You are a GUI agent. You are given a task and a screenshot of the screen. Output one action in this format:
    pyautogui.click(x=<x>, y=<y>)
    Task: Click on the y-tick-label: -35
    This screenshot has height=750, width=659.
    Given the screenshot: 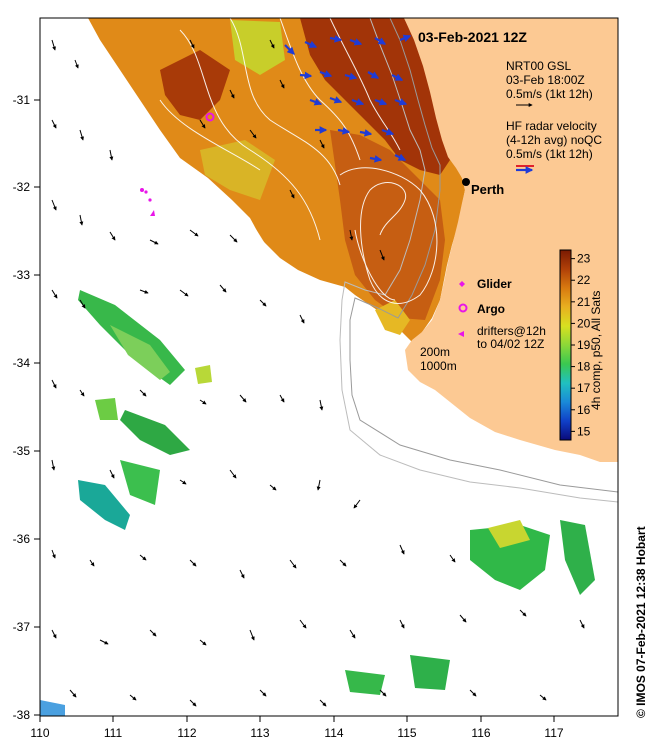 What is the action you would take?
    pyautogui.click(x=22, y=451)
    